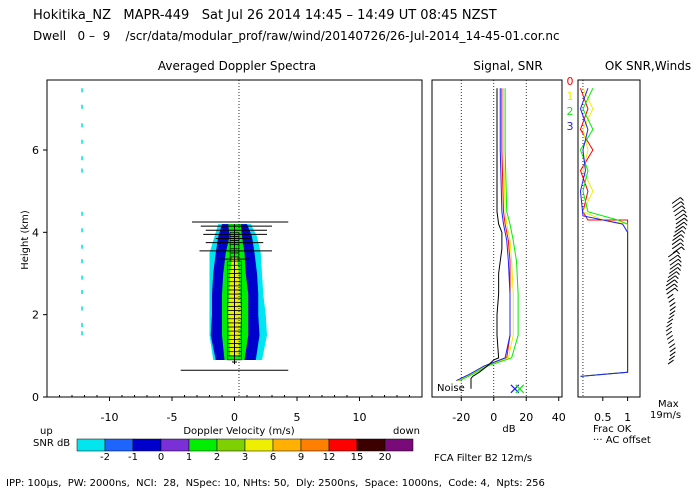 The width and height of the screenshot is (700, 500). I want to click on signal-frame, so click(497, 238).